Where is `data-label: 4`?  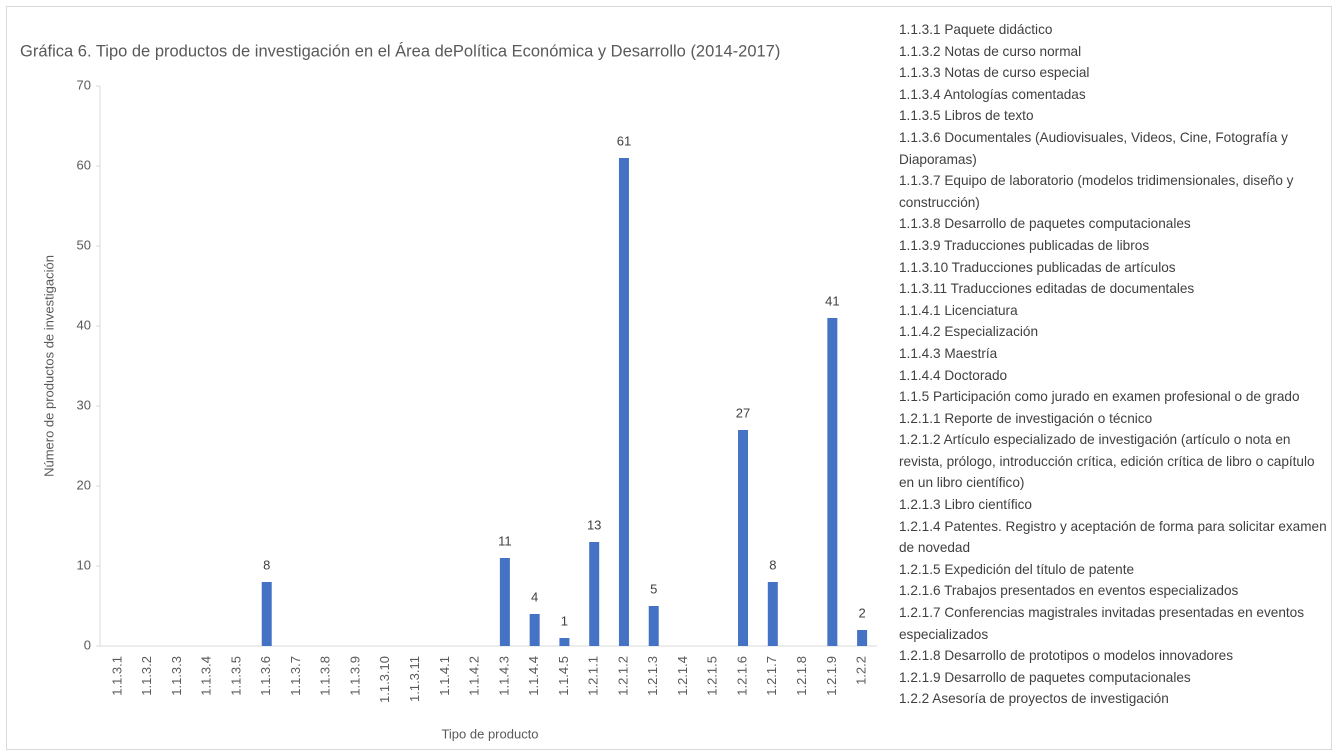
data-label: 4 is located at coordinates (534, 596).